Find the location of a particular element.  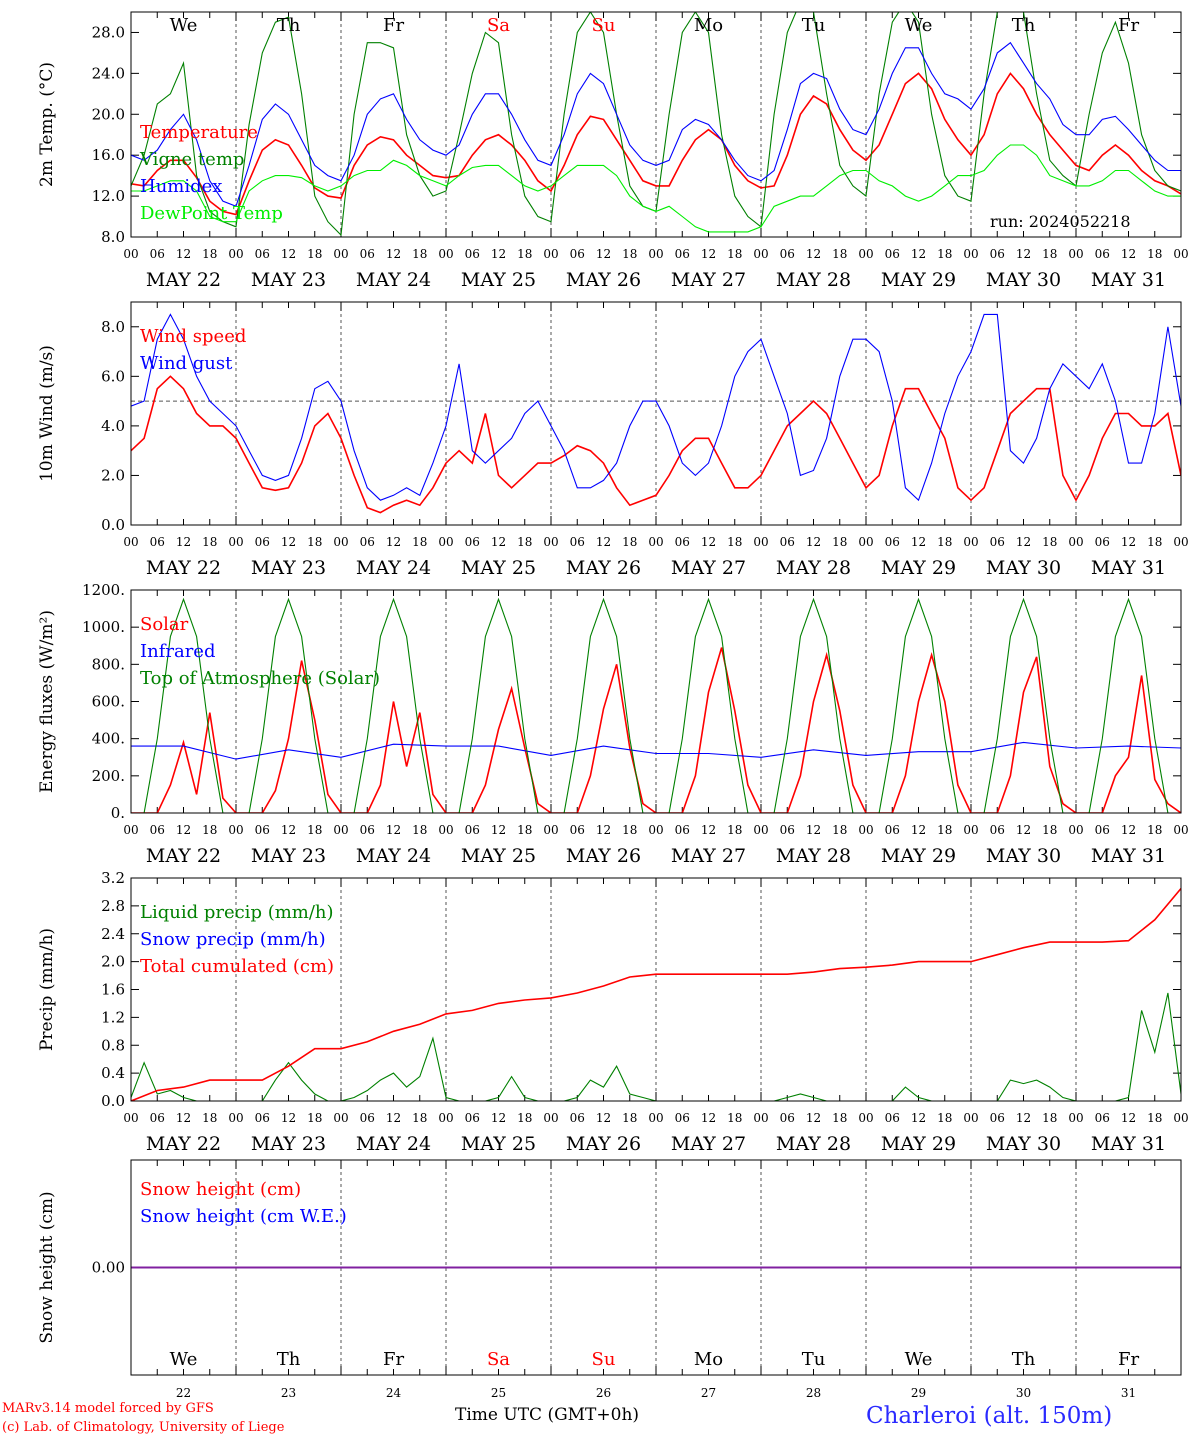

legend-temperature: Temperature is located at coordinates (199, 132).